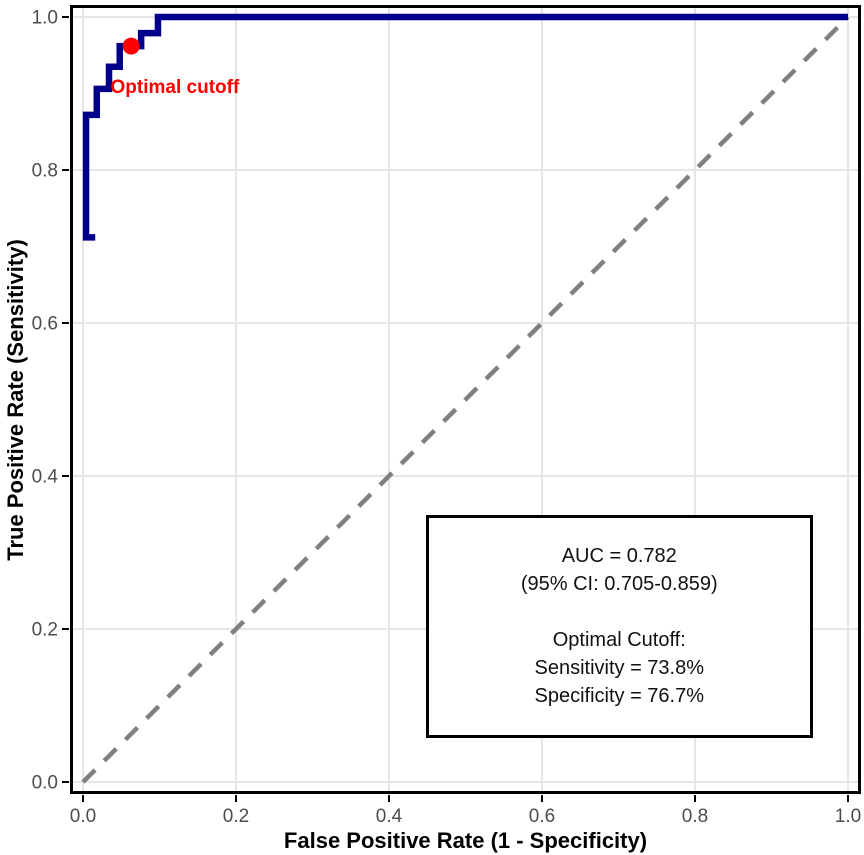  What do you see at coordinates (389, 816) in the screenshot?
I see `x-tick-label: 0.4` at bounding box center [389, 816].